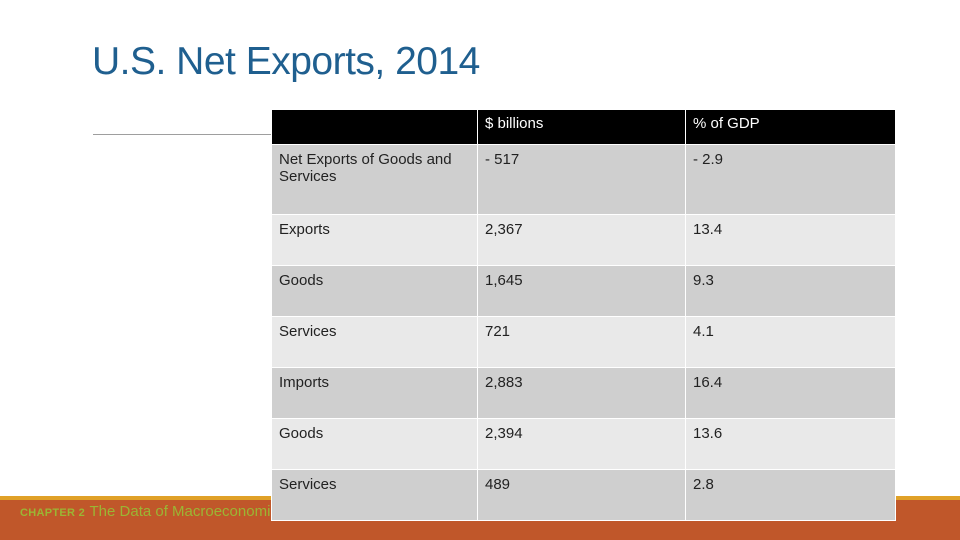 The height and width of the screenshot is (540, 960). I want to click on row-billions: 1,645, so click(581, 291).